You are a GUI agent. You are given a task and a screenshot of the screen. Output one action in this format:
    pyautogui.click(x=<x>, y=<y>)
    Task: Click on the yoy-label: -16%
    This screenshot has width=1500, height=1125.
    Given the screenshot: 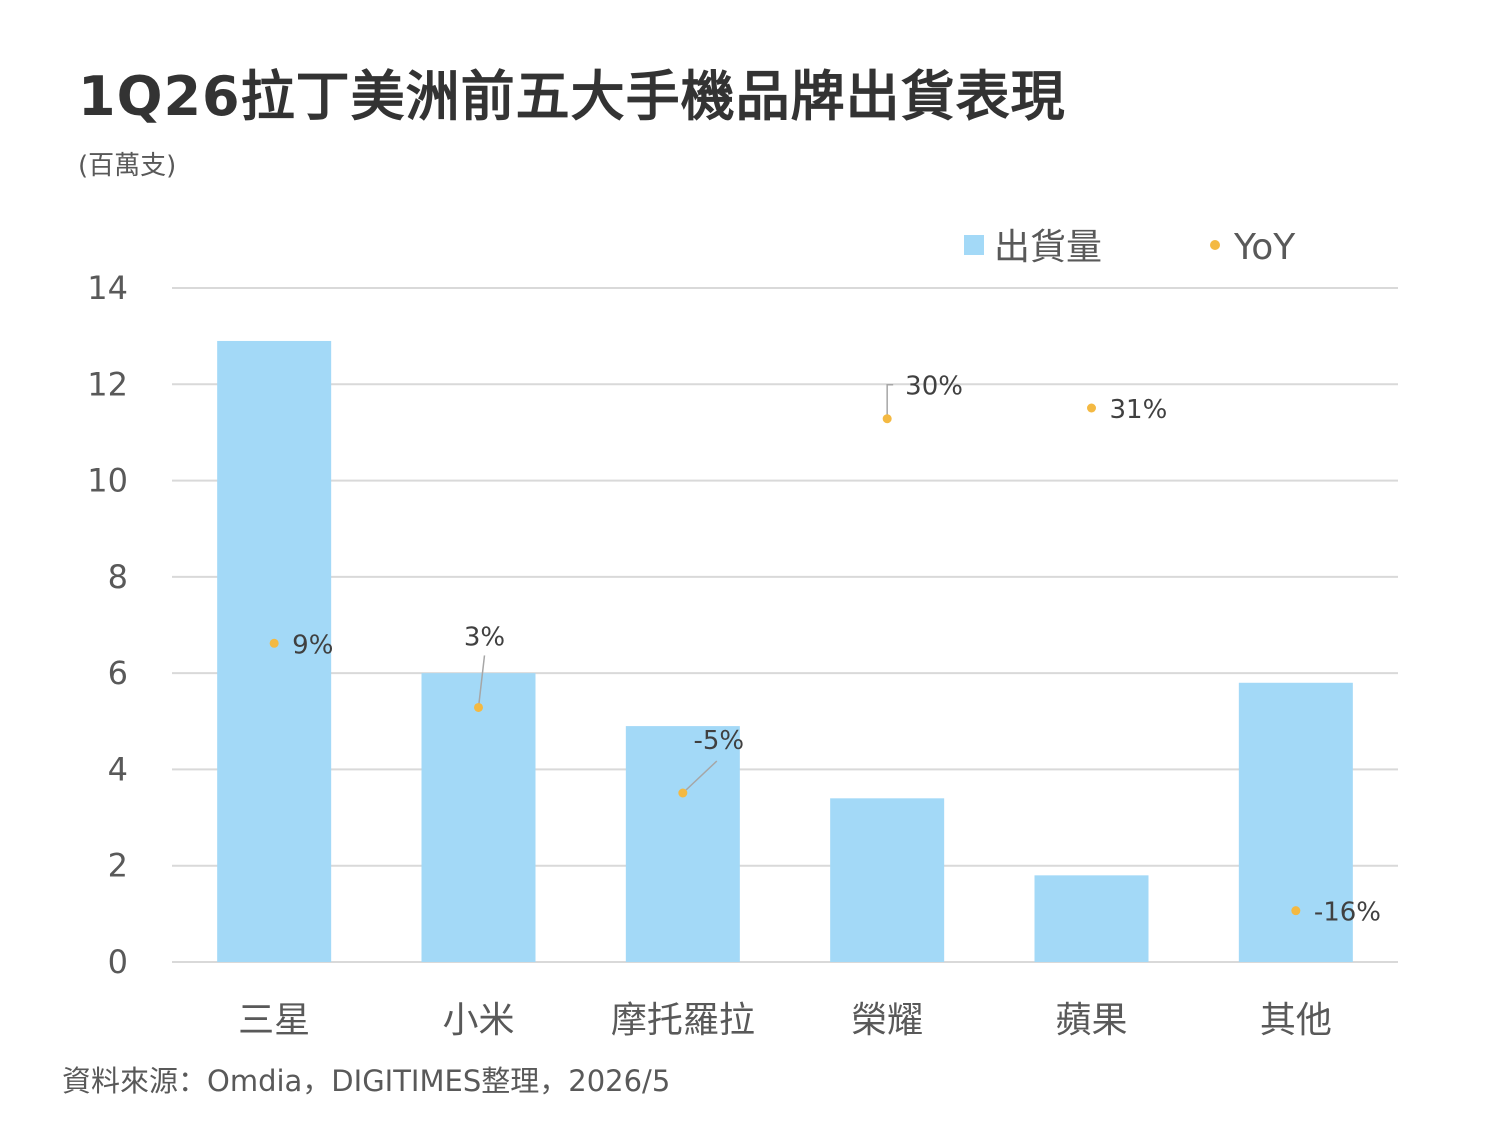 What is the action you would take?
    pyautogui.click(x=1347, y=913)
    